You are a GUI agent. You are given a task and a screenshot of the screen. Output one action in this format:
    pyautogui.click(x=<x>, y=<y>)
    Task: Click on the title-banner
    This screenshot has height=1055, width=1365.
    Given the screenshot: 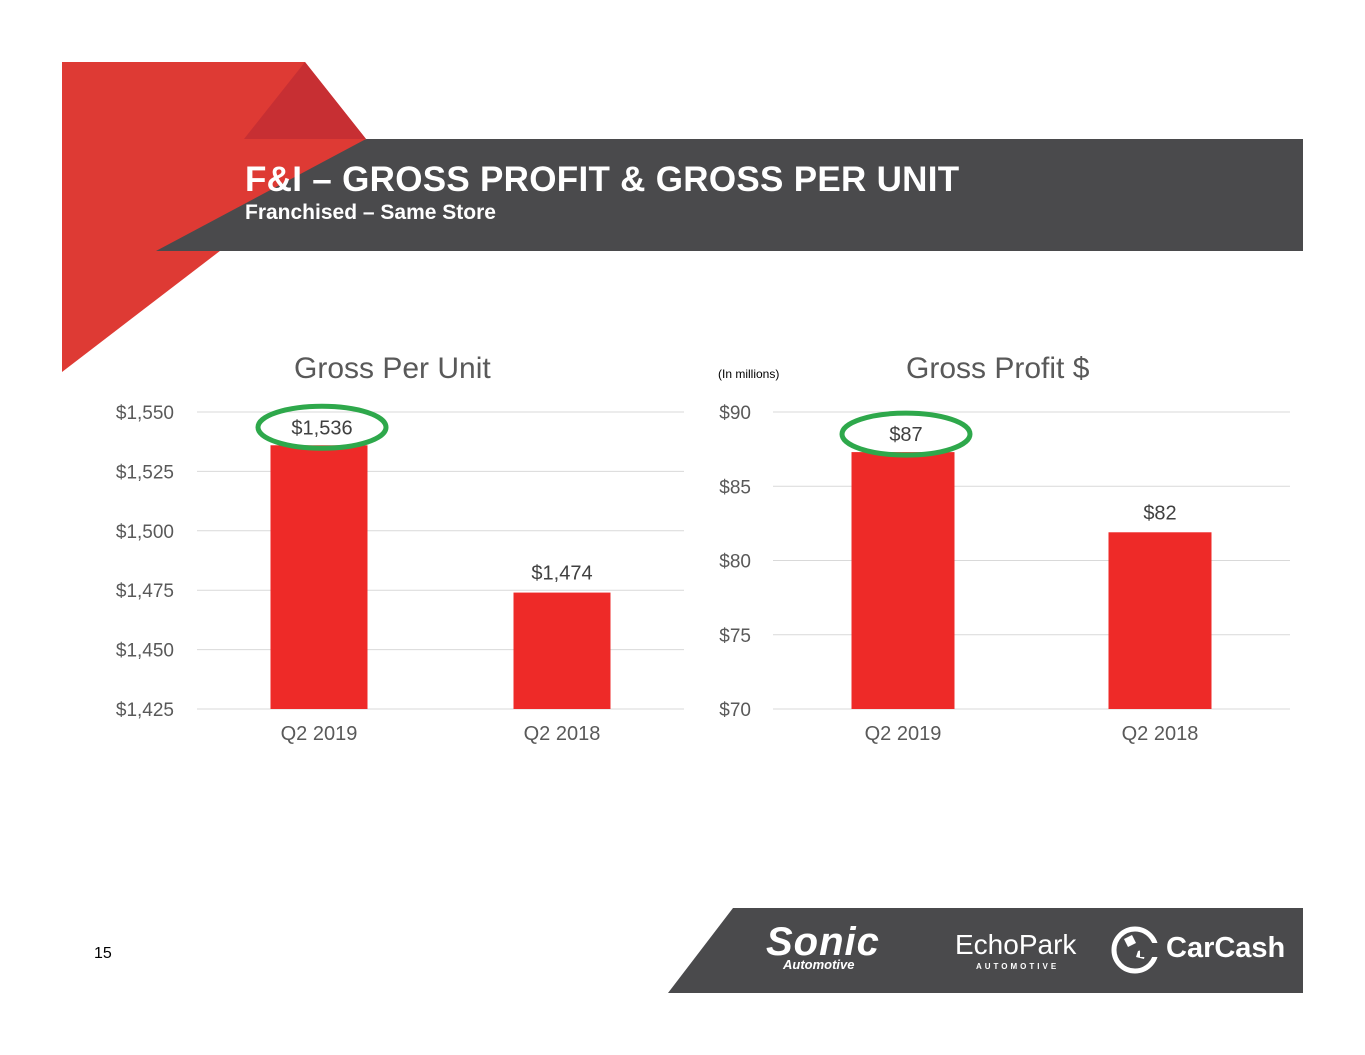 What is the action you would take?
    pyautogui.click(x=729, y=195)
    